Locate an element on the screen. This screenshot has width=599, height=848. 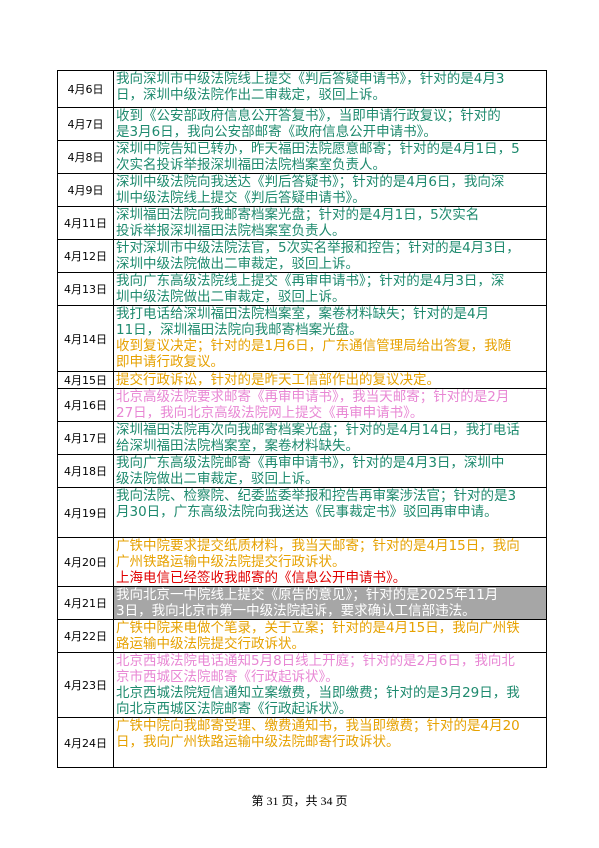
entry-line: 次实名投诉举报深圳福田法院档案室负责人。 is located at coordinates (251, 165).